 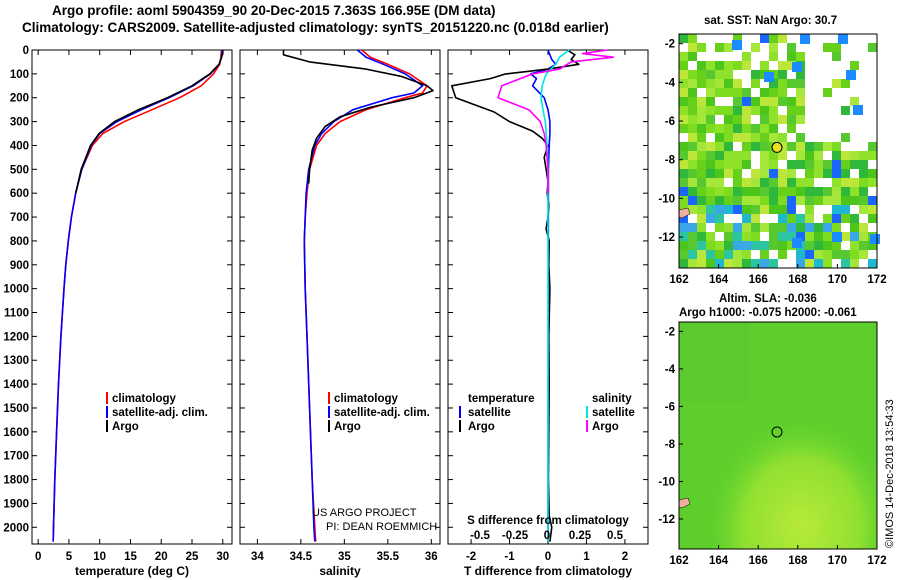 What do you see at coordinates (379, 412) in the screenshot?
I see `salinity-legend: climatology satellite-adj. clim. Argo` at bounding box center [379, 412].